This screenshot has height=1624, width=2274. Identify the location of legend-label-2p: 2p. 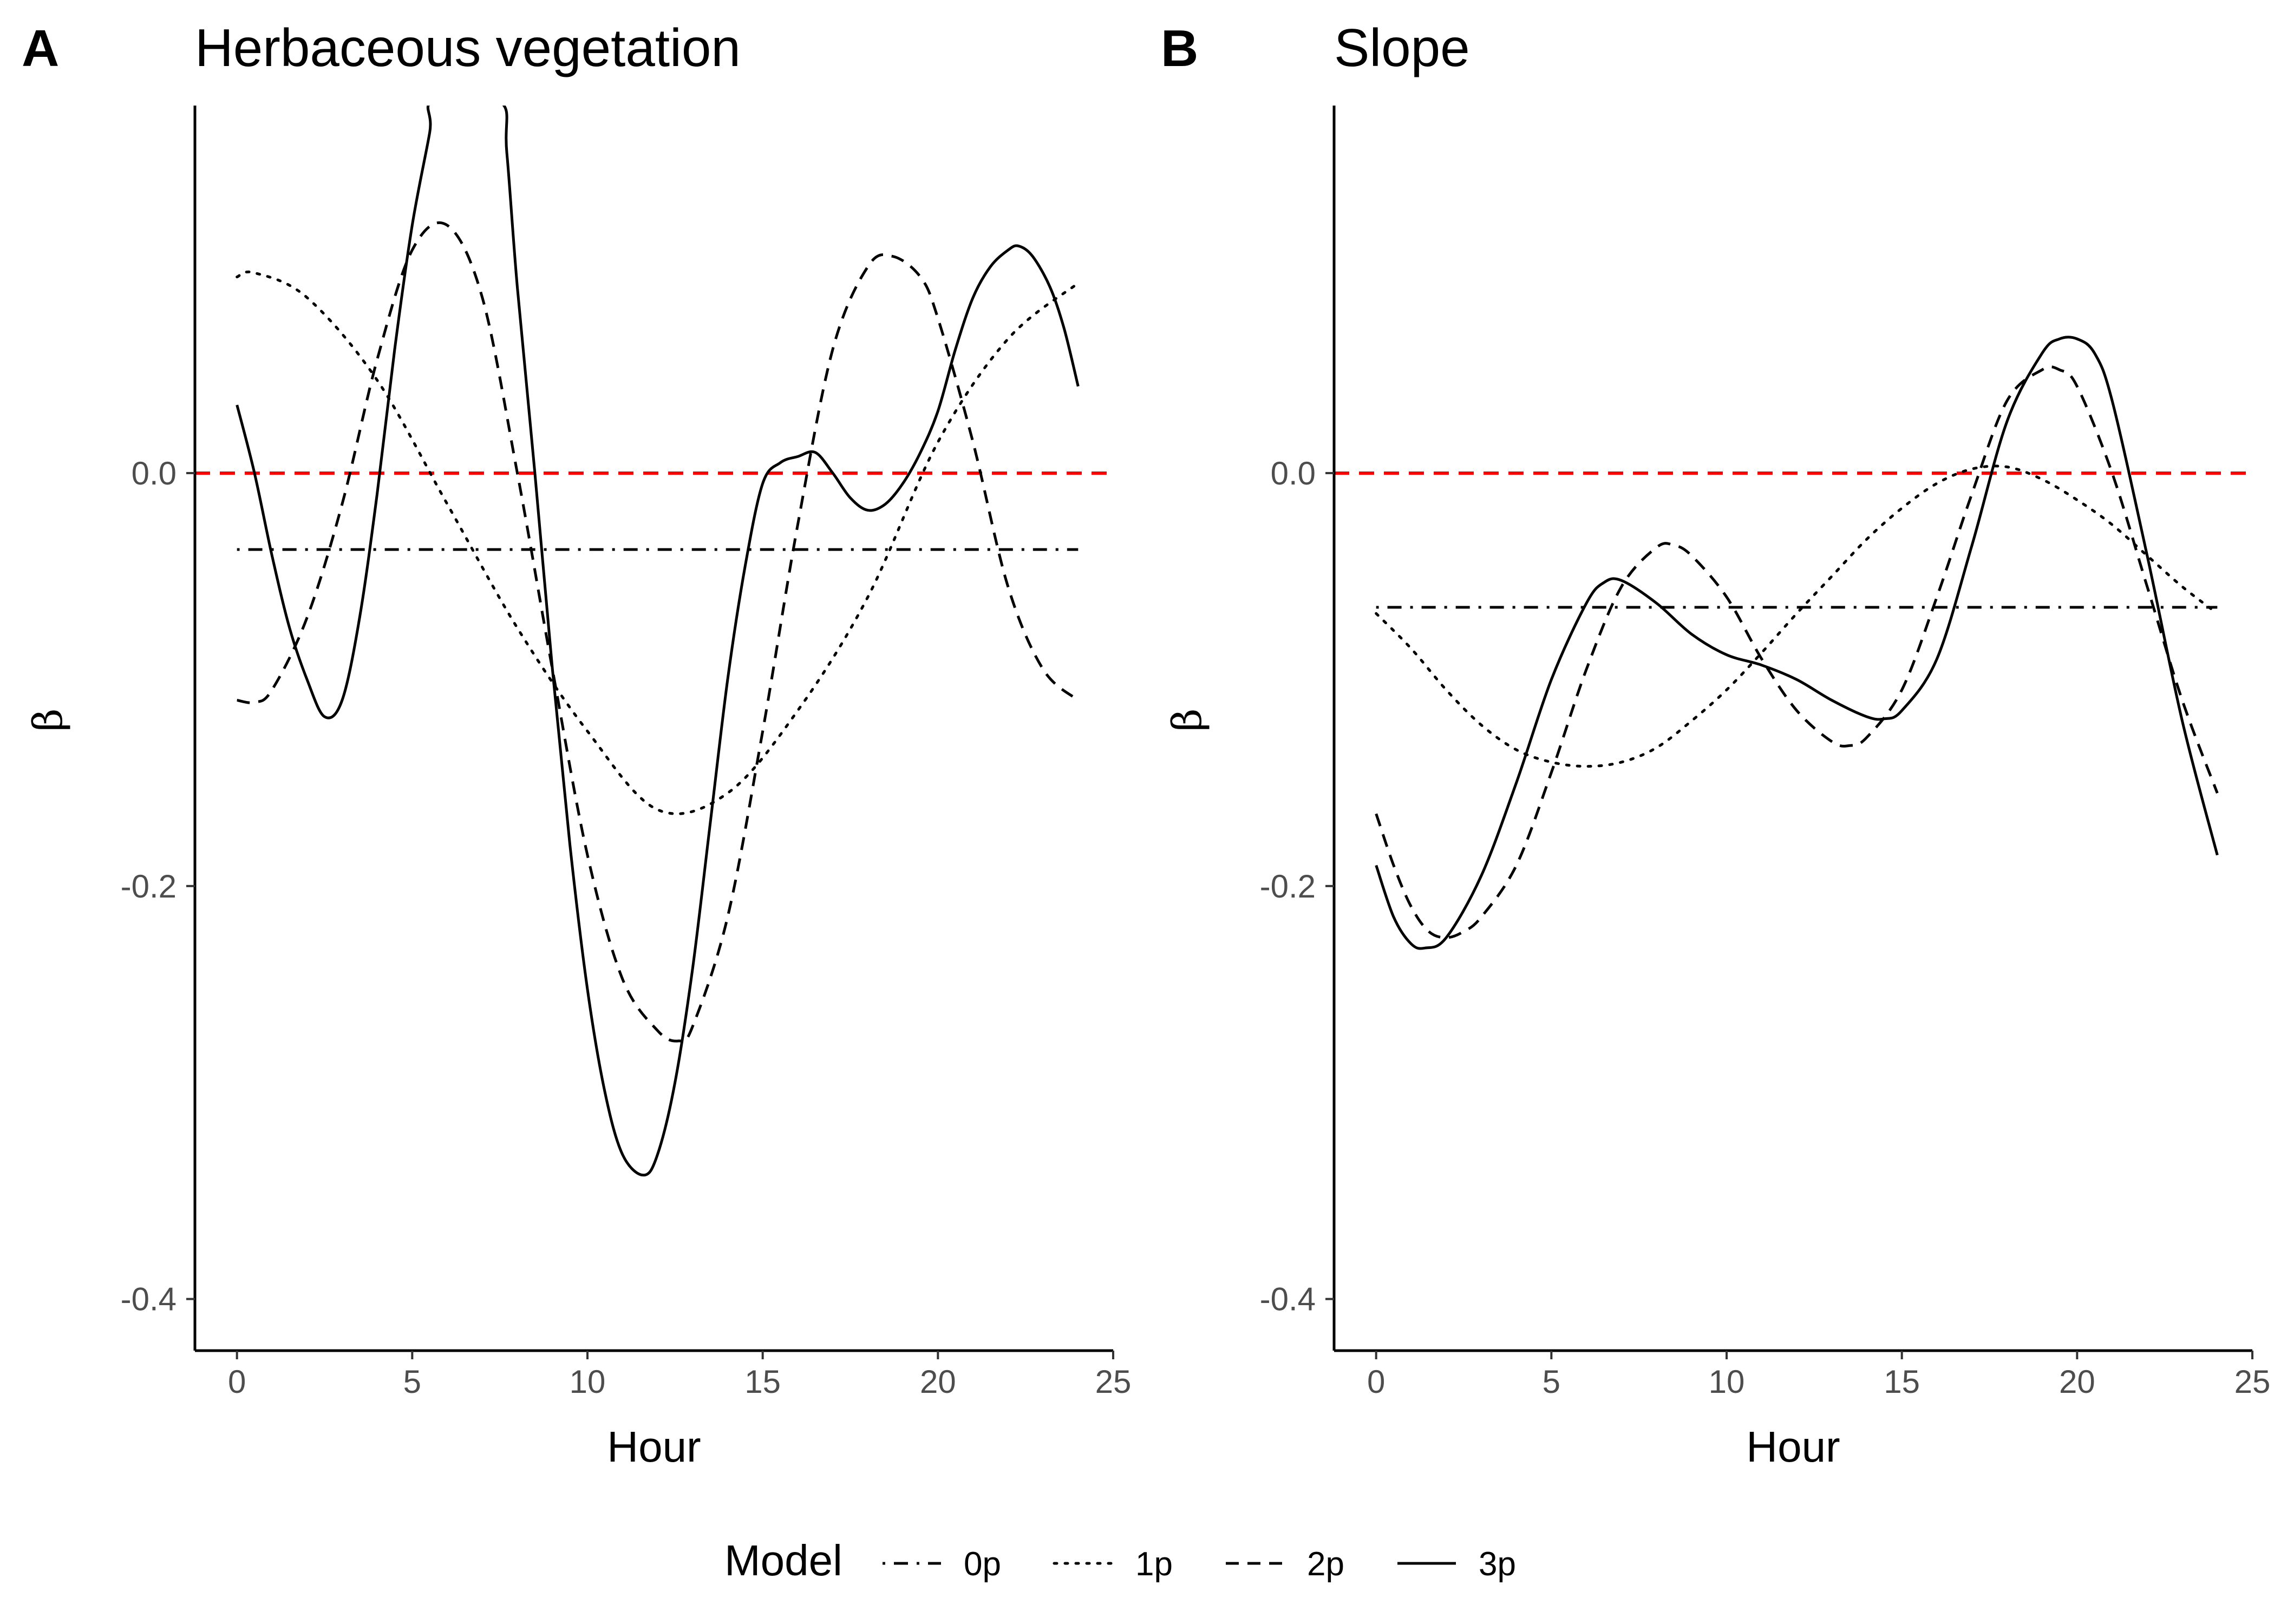
(1326, 1564).